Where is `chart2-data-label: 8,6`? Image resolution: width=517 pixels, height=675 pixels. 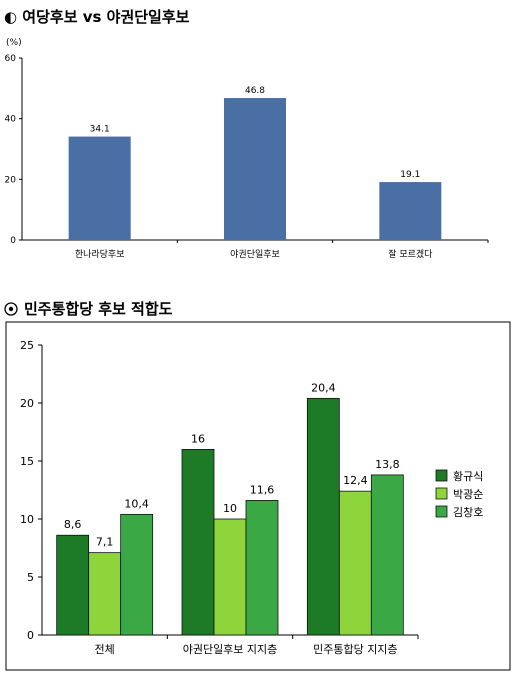 chart2-data-label: 8,6 is located at coordinates (73, 524).